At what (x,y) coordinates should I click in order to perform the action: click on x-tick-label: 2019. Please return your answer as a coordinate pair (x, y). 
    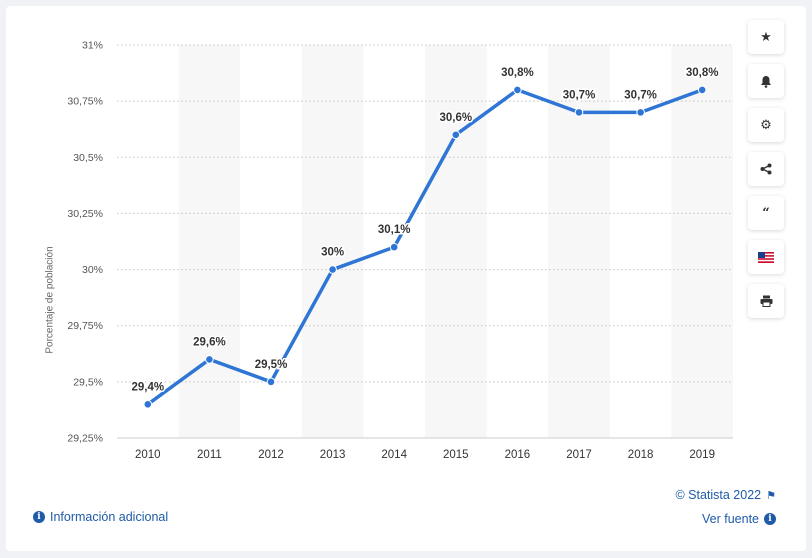
    Looking at the image, I should click on (702, 455).